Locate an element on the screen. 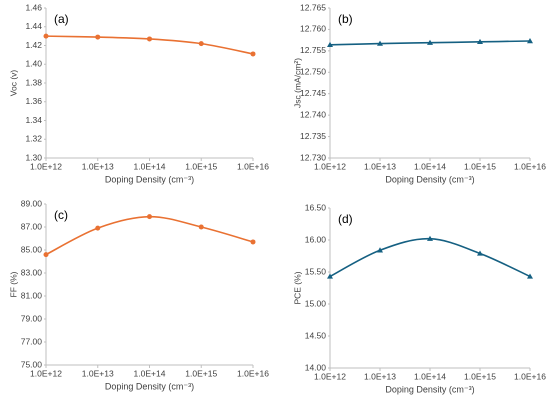 The image size is (550, 401). y-tick-label: 16.50 is located at coordinates (316, 207).